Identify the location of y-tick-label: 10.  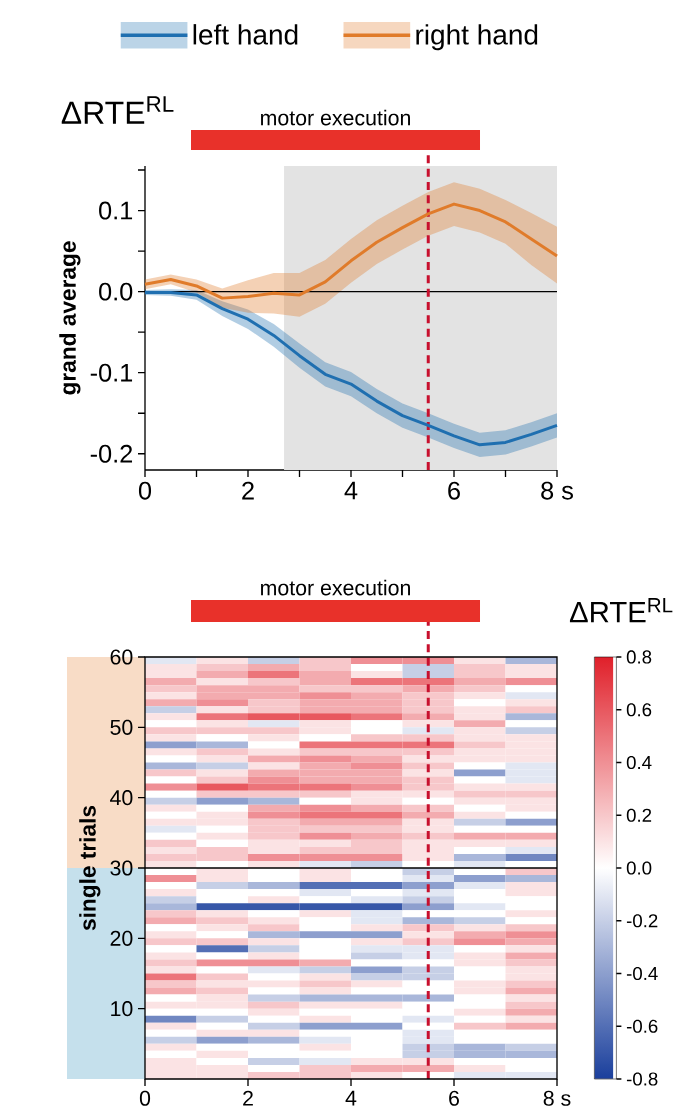
(122, 1009).